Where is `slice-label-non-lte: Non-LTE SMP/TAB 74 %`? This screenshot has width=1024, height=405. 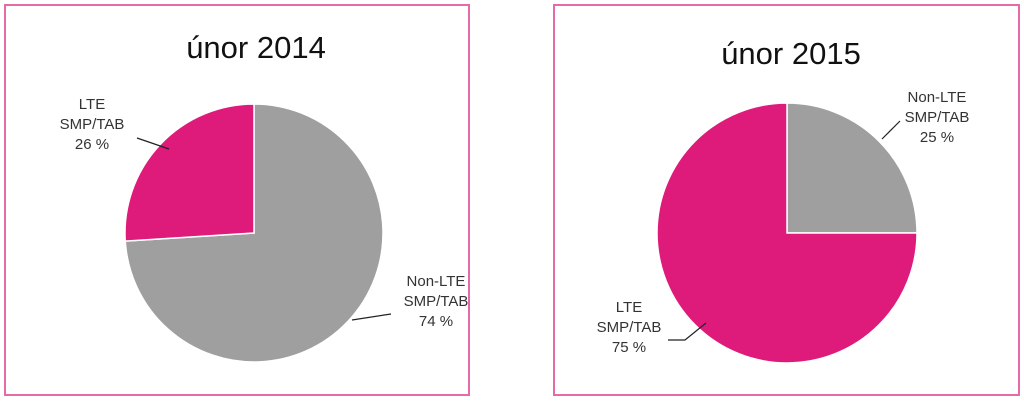 slice-label-non-lte: Non-LTE SMP/TAB 74 % is located at coordinates (436, 301).